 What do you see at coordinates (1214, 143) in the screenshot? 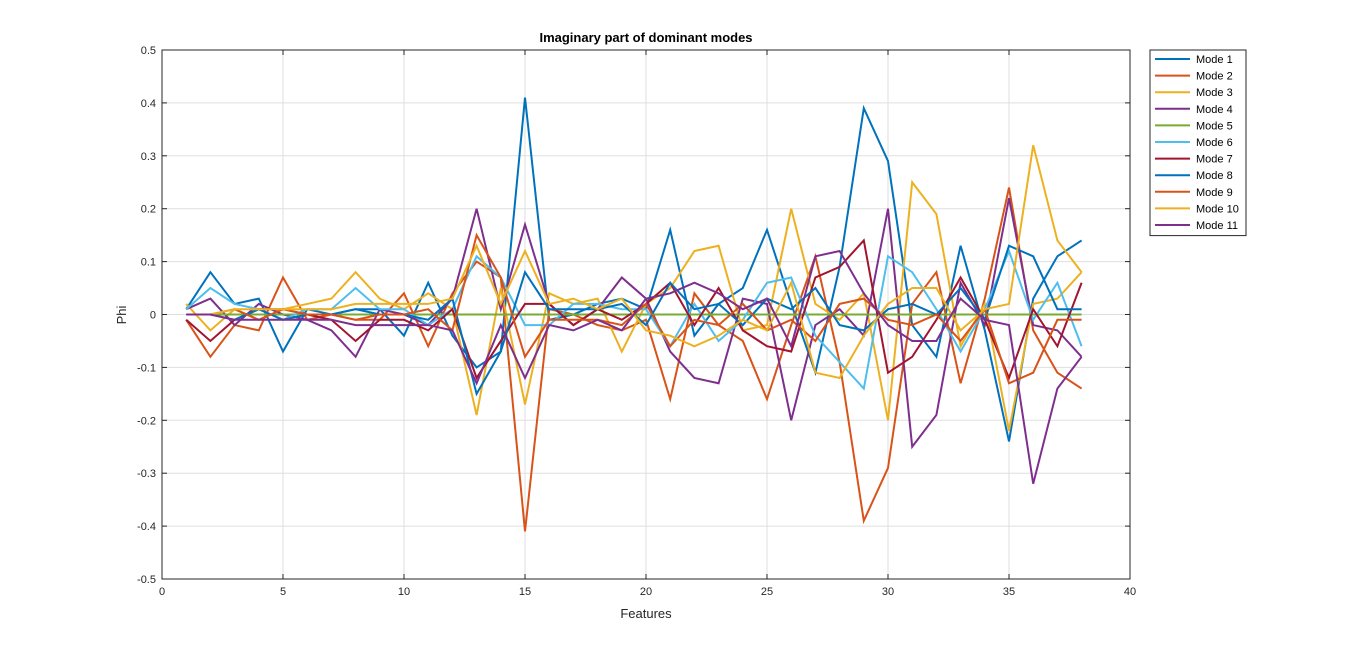
I see `legend-entry: Mode 6` at bounding box center [1214, 143].